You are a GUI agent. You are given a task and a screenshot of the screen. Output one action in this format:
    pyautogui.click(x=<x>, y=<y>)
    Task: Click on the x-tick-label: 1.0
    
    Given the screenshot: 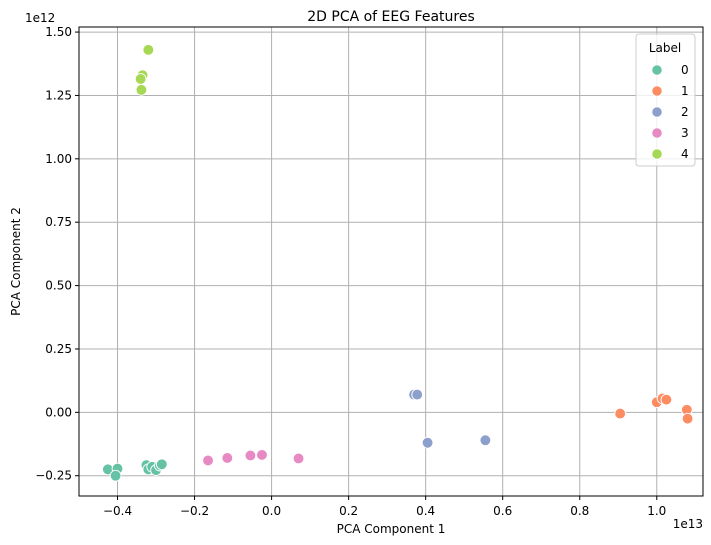 What is the action you would take?
    pyautogui.click(x=656, y=511)
    